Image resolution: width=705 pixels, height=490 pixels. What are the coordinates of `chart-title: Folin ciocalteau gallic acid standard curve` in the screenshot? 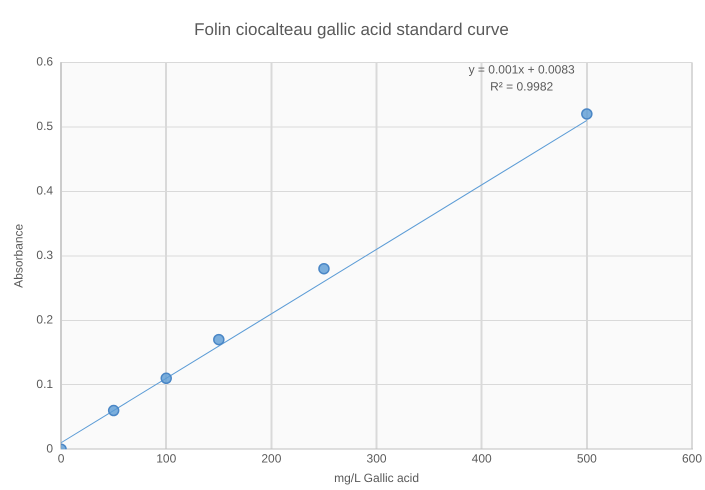 It's located at (351, 29).